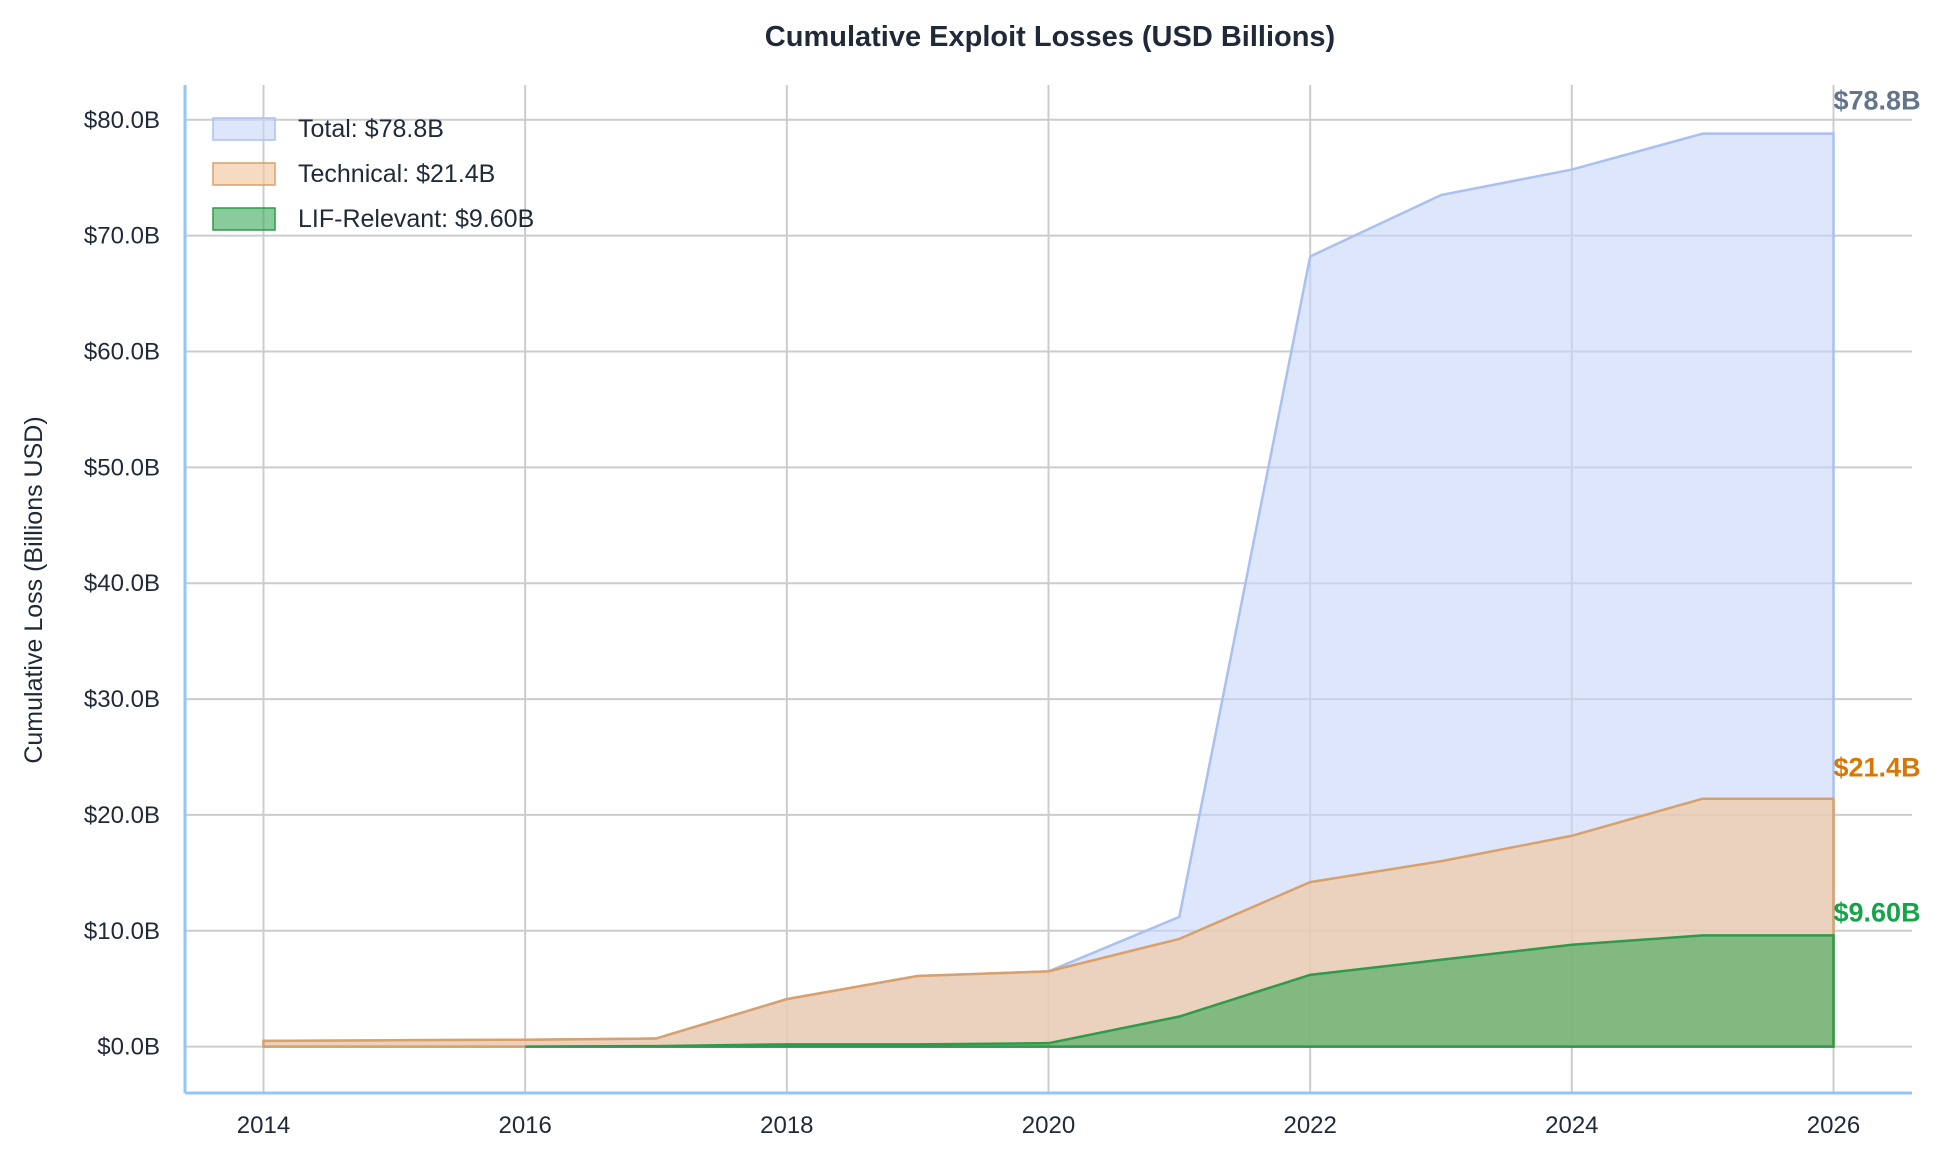  I want to click on x-tick-label: 2014, so click(263, 1125).